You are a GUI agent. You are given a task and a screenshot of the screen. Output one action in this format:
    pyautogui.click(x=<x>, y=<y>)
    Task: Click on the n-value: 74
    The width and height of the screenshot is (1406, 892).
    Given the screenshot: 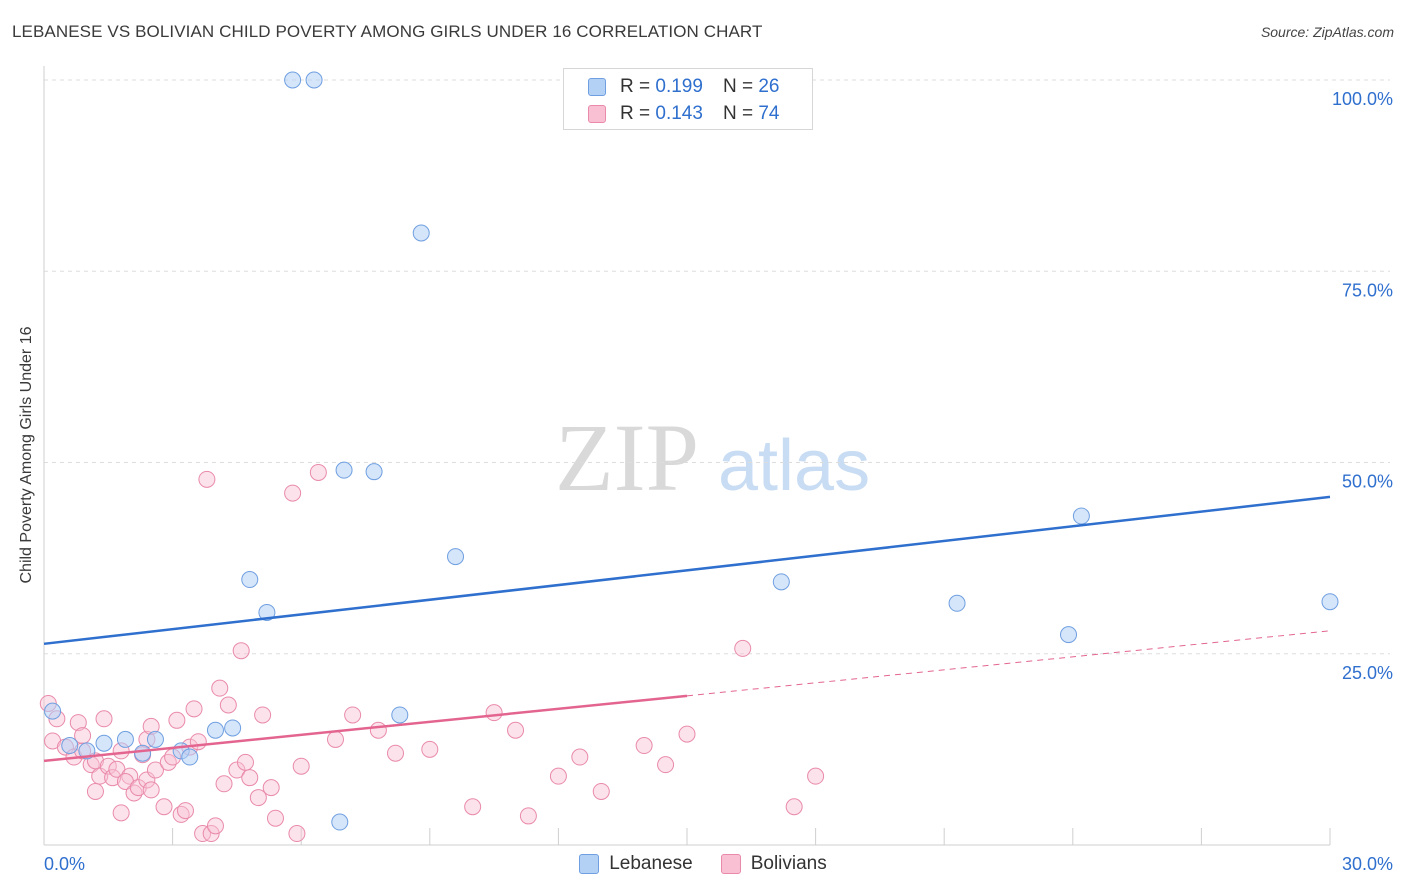 What is the action you would take?
    pyautogui.click(x=769, y=113)
    